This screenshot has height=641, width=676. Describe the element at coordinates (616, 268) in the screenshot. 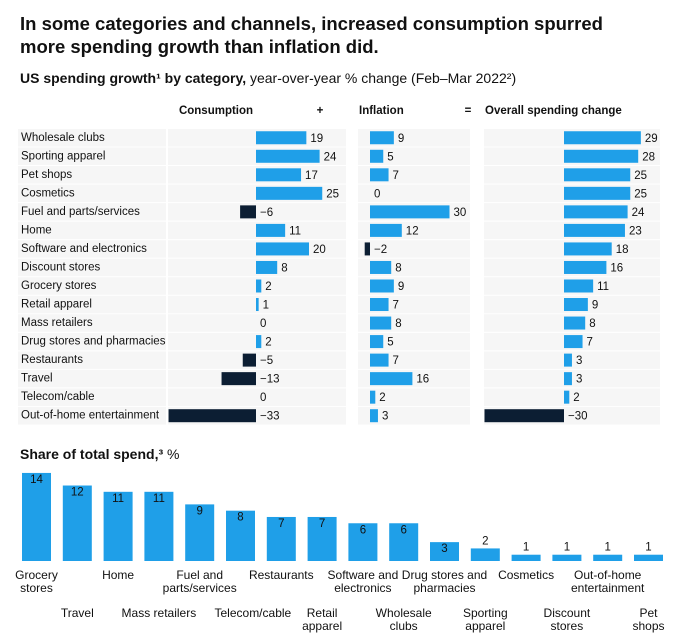

I see `value-label: 16` at that location.